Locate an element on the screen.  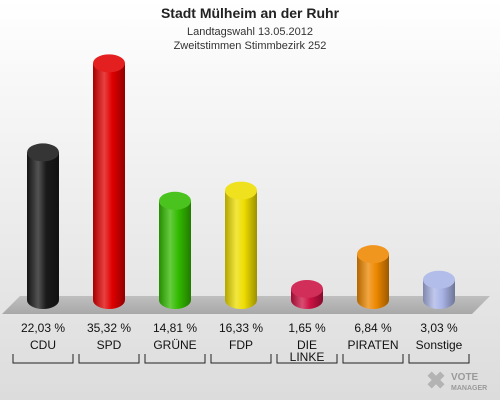
logo-text-vote: VOTE is located at coordinates (465, 377).